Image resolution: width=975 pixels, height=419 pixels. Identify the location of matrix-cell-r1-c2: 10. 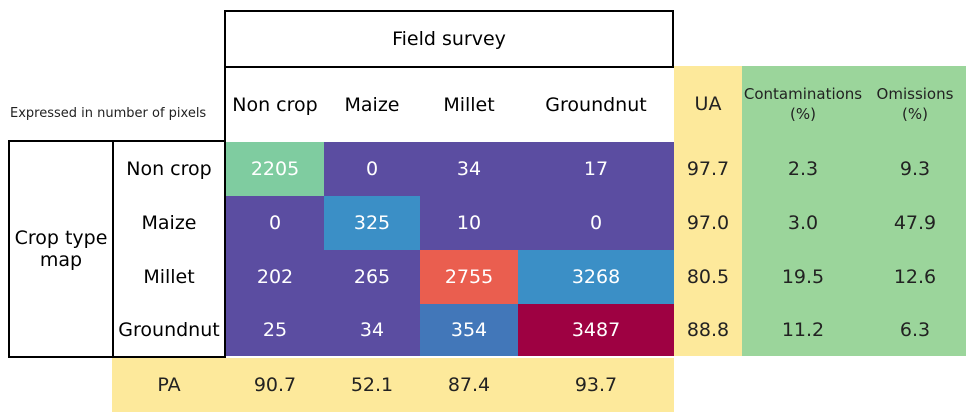
(469, 223).